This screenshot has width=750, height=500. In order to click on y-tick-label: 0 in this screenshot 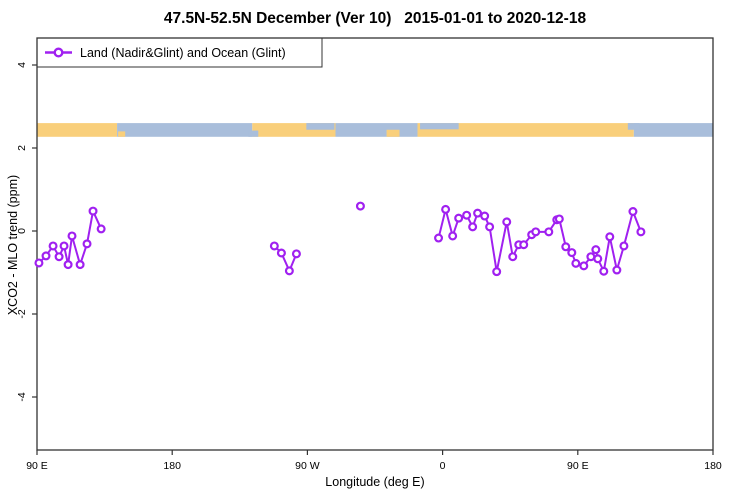, I will do `click(22, 231)`.